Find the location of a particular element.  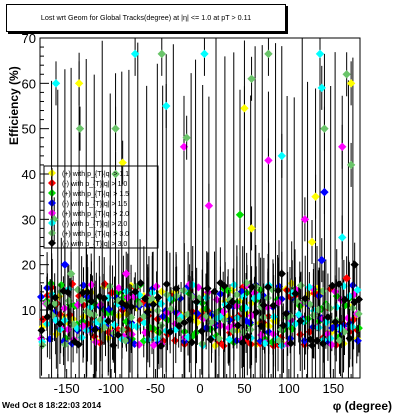

y-tick-label: 10 is located at coordinates (29, 310).